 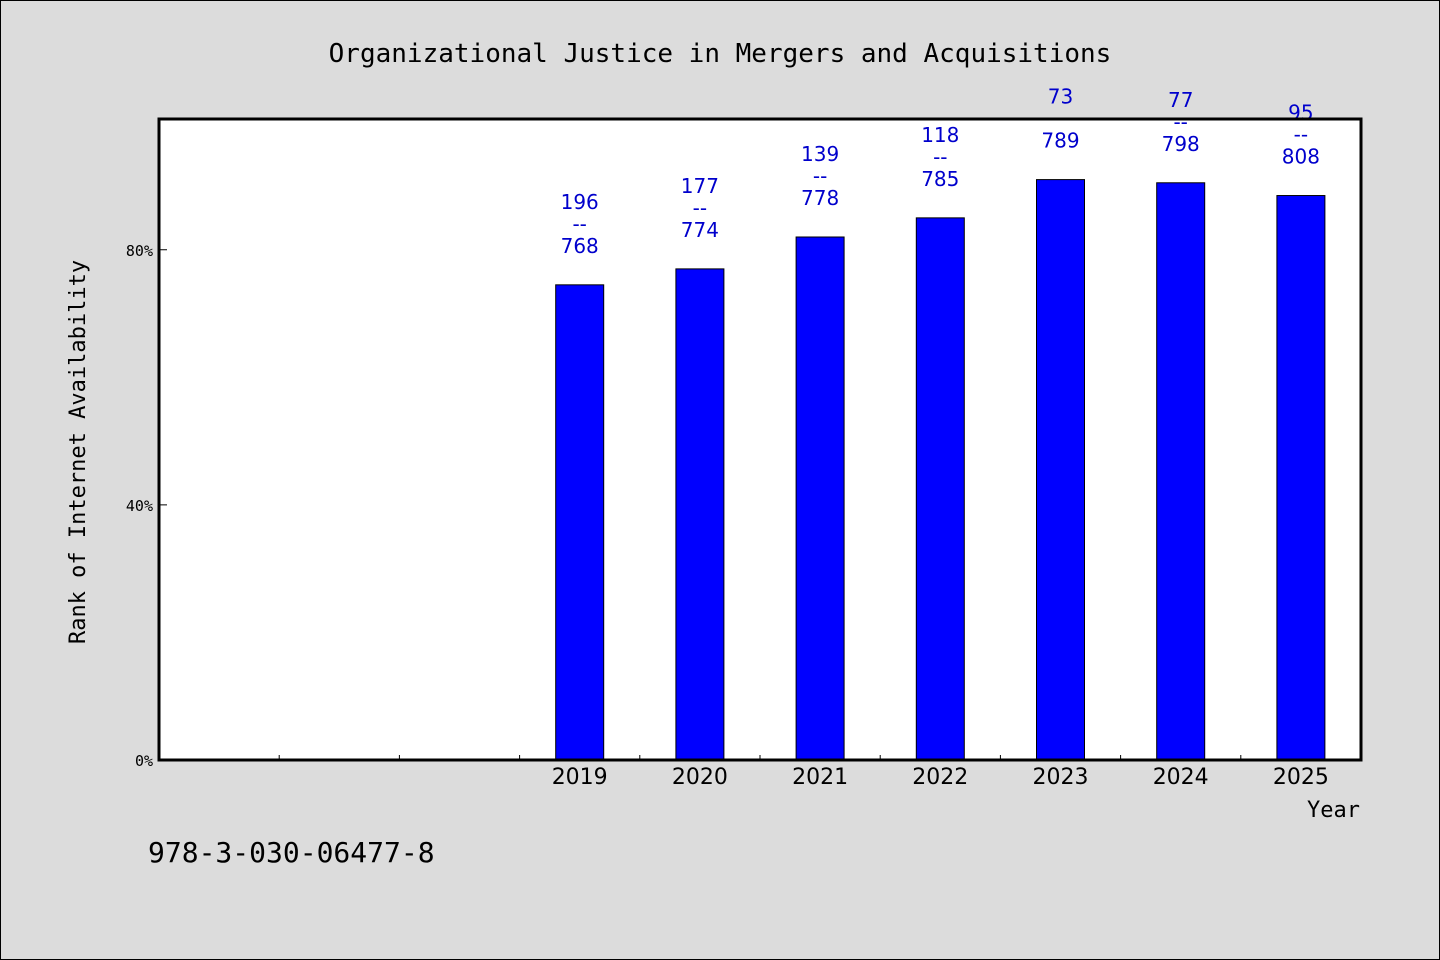 What do you see at coordinates (139, 506) in the screenshot?
I see `y-tick-label: 40%` at bounding box center [139, 506].